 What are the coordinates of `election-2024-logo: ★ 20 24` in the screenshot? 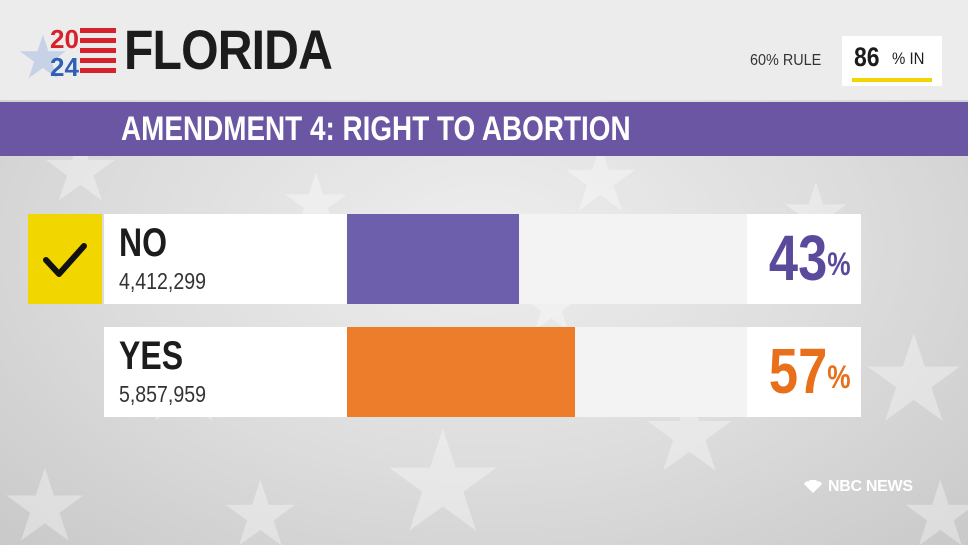 It's located at (67, 54).